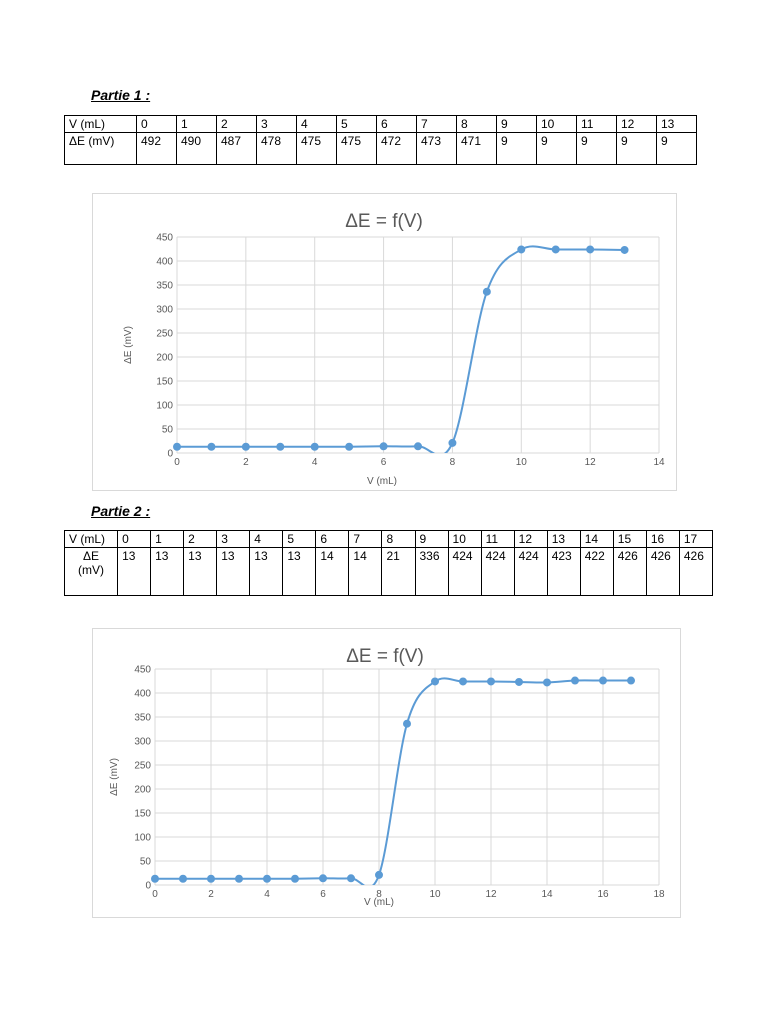 Image resolution: width=768 pixels, height=1024 pixels. I want to click on volume-cell: 4, so click(316, 124).